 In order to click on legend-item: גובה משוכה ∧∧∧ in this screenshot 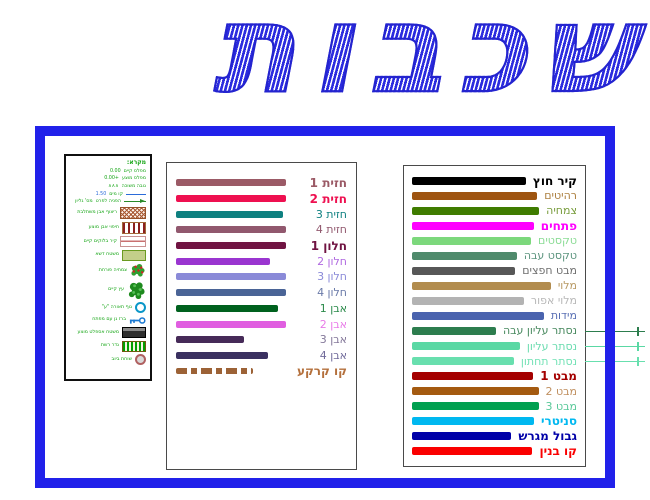, I will do `click(108, 186)`.